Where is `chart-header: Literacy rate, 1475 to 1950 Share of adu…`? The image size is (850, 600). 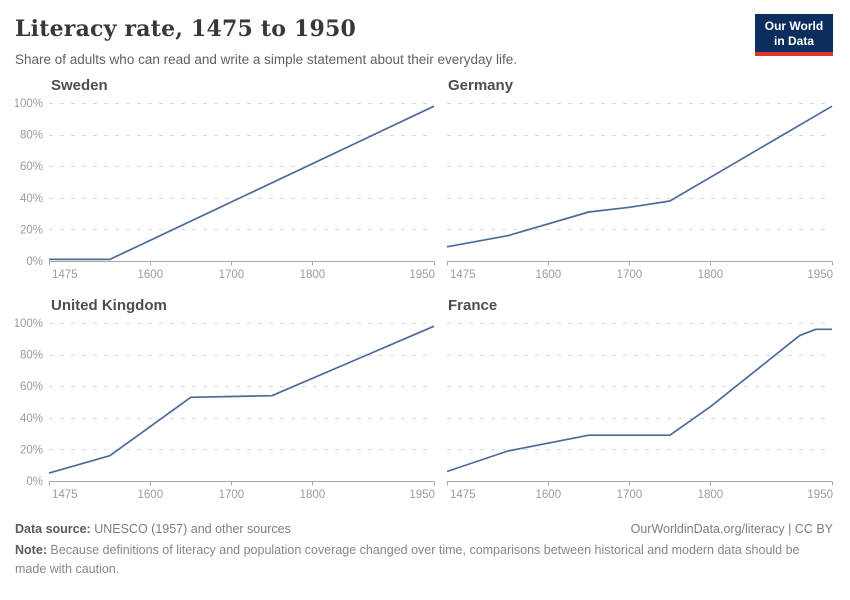
chart-header: Literacy rate, 1475 to 1950 Share of adu… is located at coordinates (424, 40).